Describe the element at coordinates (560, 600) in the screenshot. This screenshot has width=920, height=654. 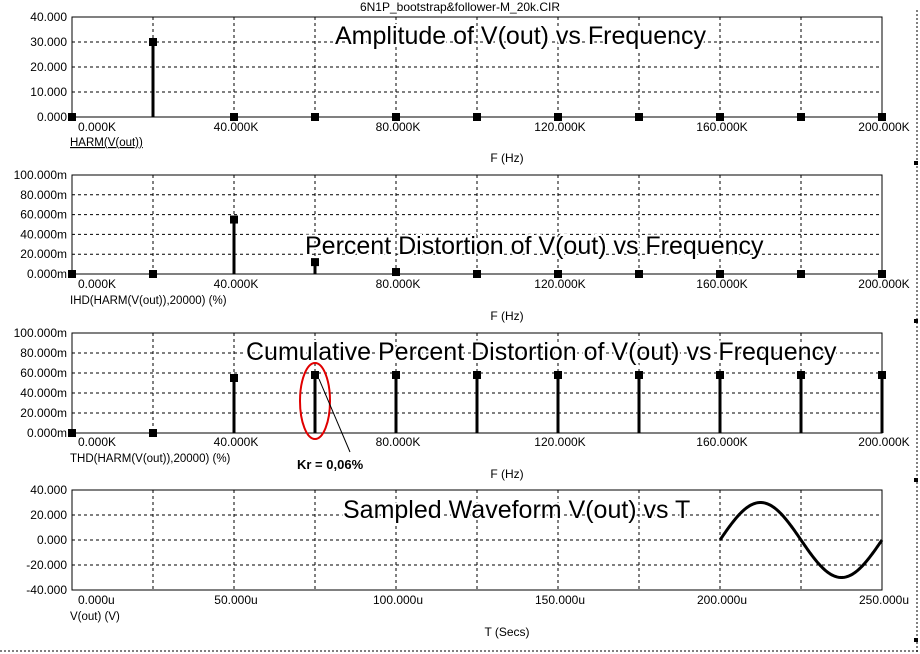
I see `x-tick-label: 150.000u` at that location.